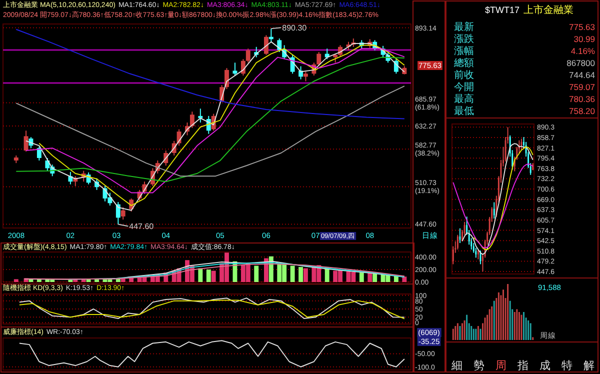 Image resolution: width=600 pixels, height=374 pixels. Describe the element at coordinates (501, 366) in the screenshot. I see `text: 周` at that location.